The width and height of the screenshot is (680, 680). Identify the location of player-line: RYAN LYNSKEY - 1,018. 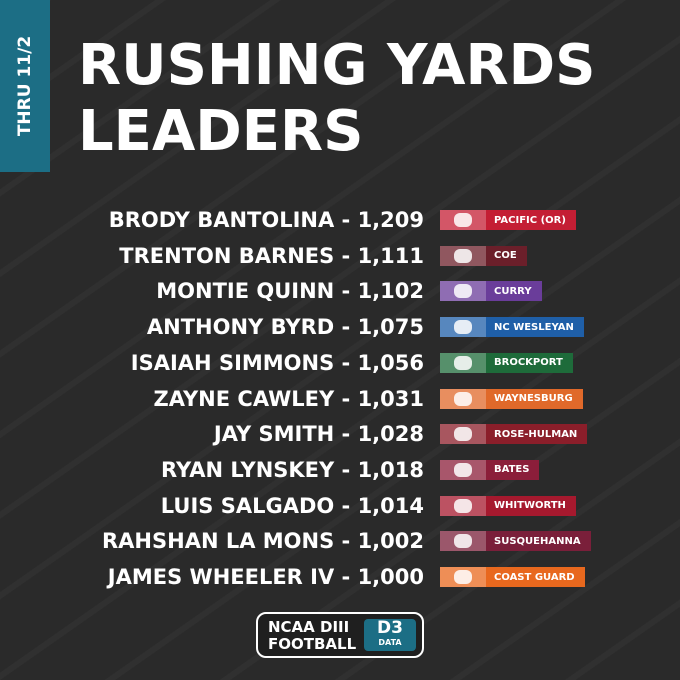
(292, 469).